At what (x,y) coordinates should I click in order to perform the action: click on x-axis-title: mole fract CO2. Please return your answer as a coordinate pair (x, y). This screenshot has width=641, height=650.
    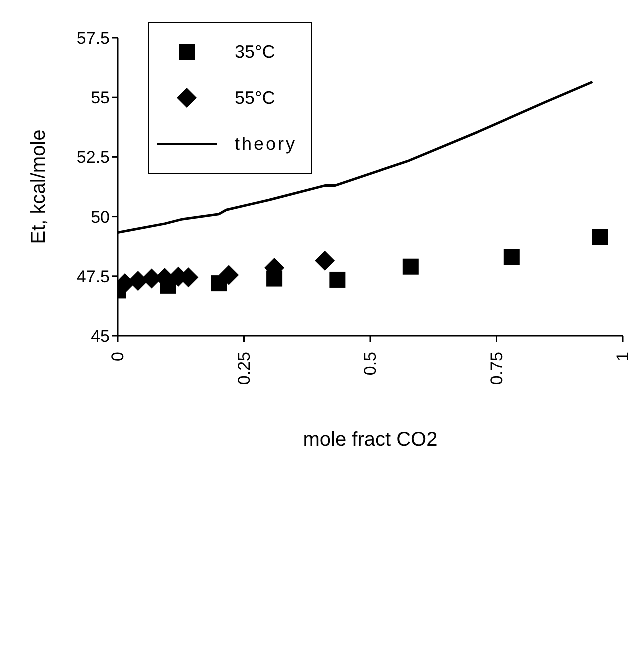
    Looking at the image, I should click on (370, 440).